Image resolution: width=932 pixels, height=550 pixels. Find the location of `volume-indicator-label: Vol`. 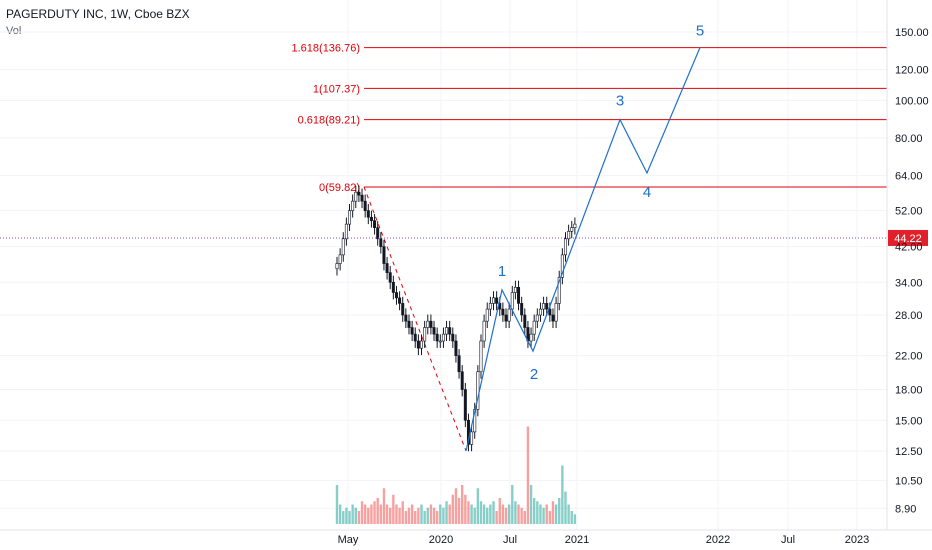

volume-indicator-label: Vol is located at coordinates (14, 31).